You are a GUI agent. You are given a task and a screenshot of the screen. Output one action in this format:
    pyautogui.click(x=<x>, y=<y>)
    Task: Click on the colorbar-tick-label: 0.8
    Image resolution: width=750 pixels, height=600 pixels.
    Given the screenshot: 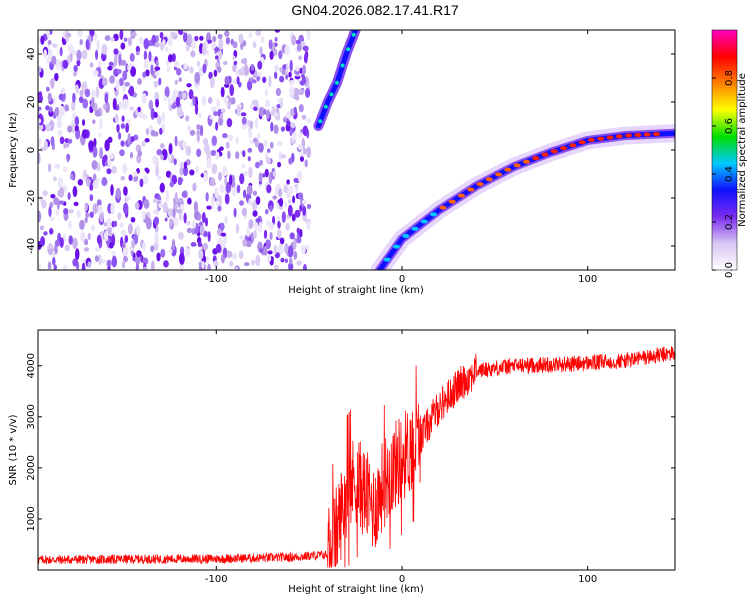 What is the action you would take?
    pyautogui.click(x=729, y=78)
    